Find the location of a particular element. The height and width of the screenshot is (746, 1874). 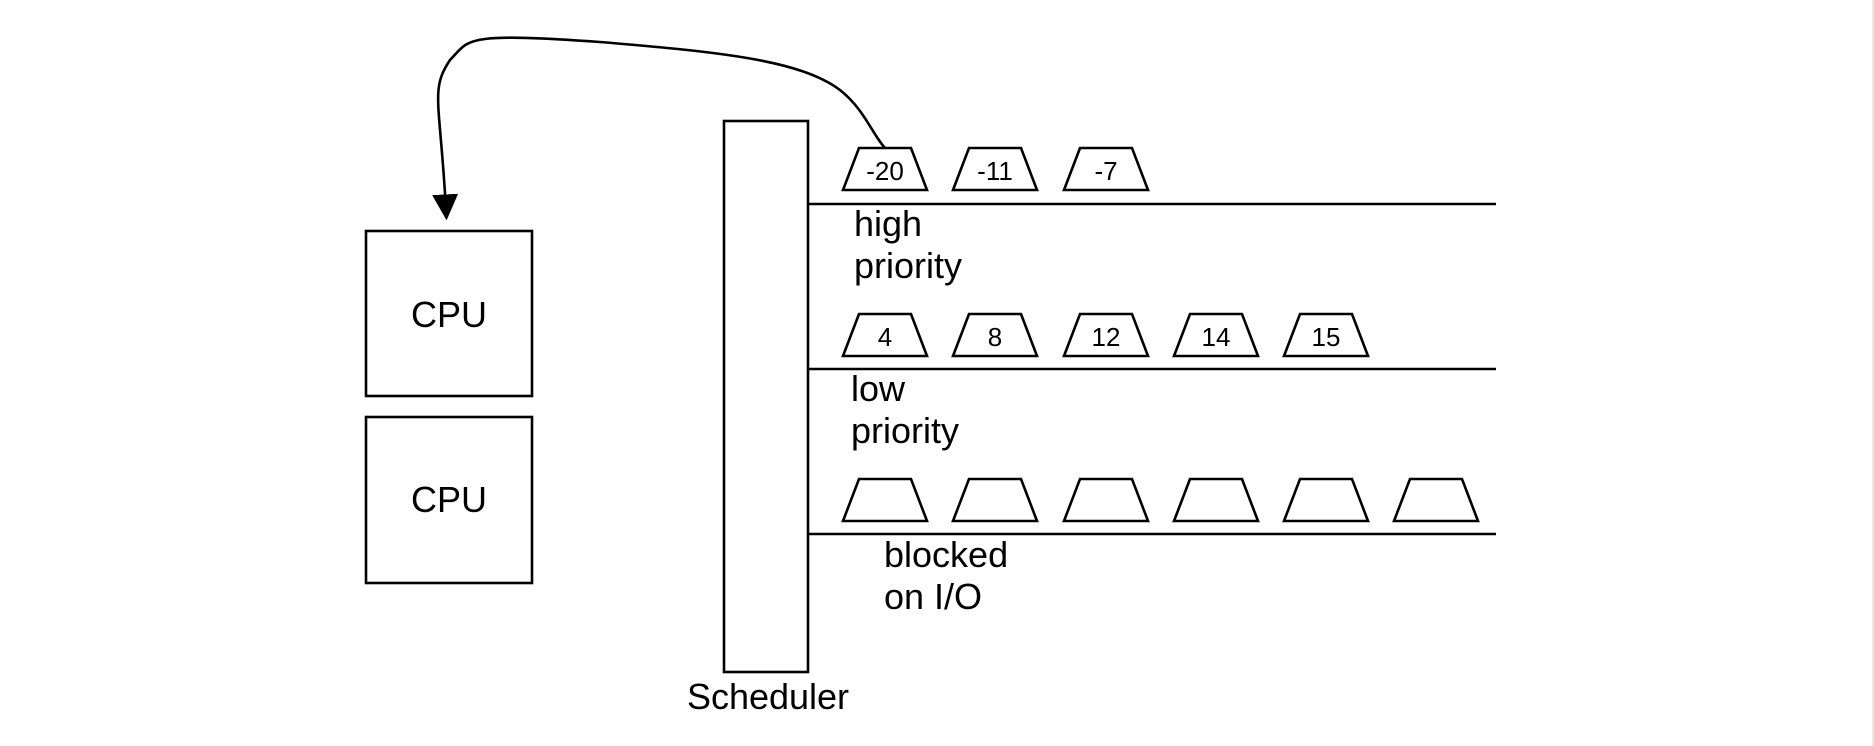

task-token-low-3: 12 is located at coordinates (1106, 335).